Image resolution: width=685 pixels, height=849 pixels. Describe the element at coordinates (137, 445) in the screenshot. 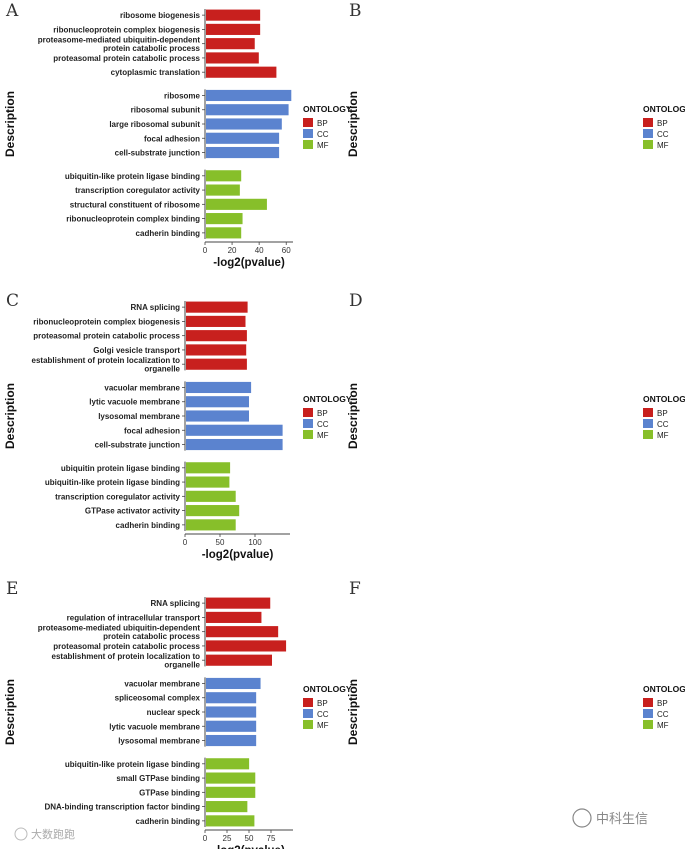

I see `category-label: cell-substrate junction` at that location.